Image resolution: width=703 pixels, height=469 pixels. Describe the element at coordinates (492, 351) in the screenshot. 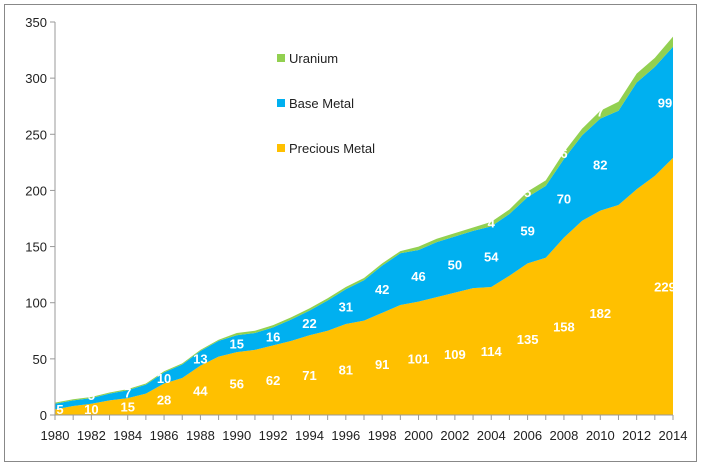

I see `data-label: 114` at that location.